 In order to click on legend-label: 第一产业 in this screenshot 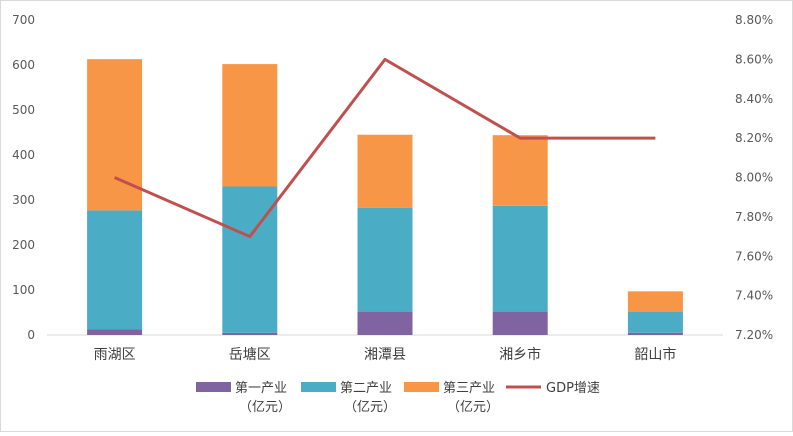, I will do `click(261, 388)`.